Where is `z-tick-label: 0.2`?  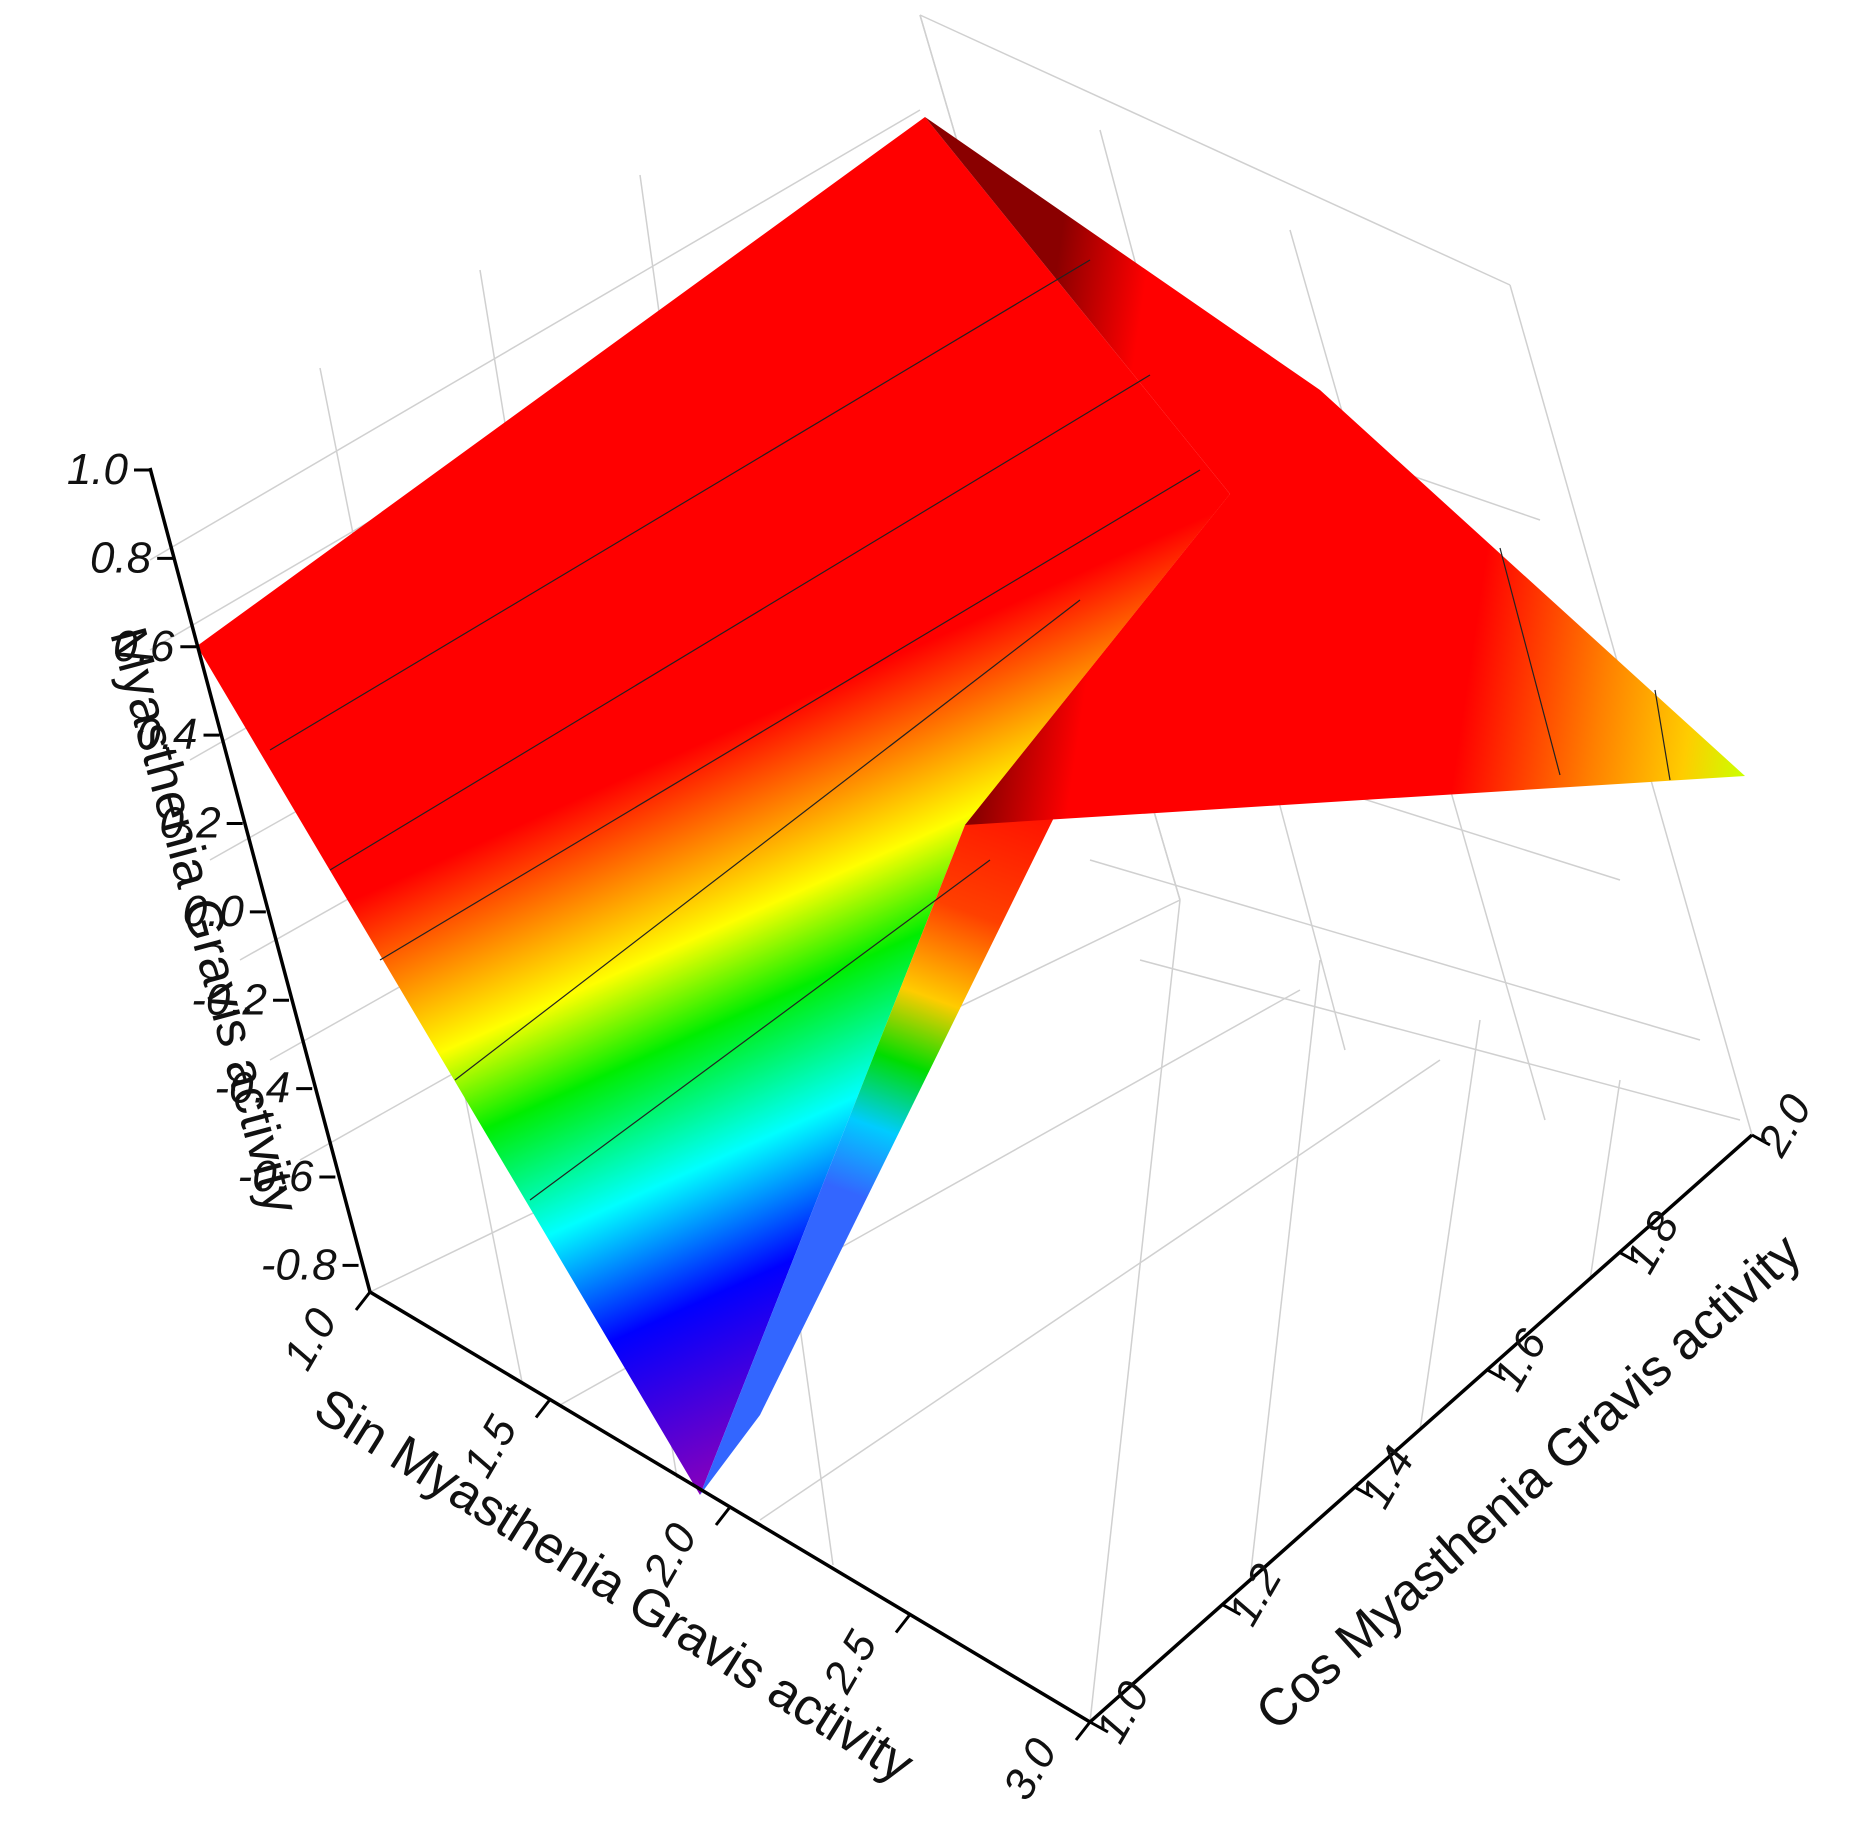
z-tick-label: 0.2 is located at coordinates (190, 823).